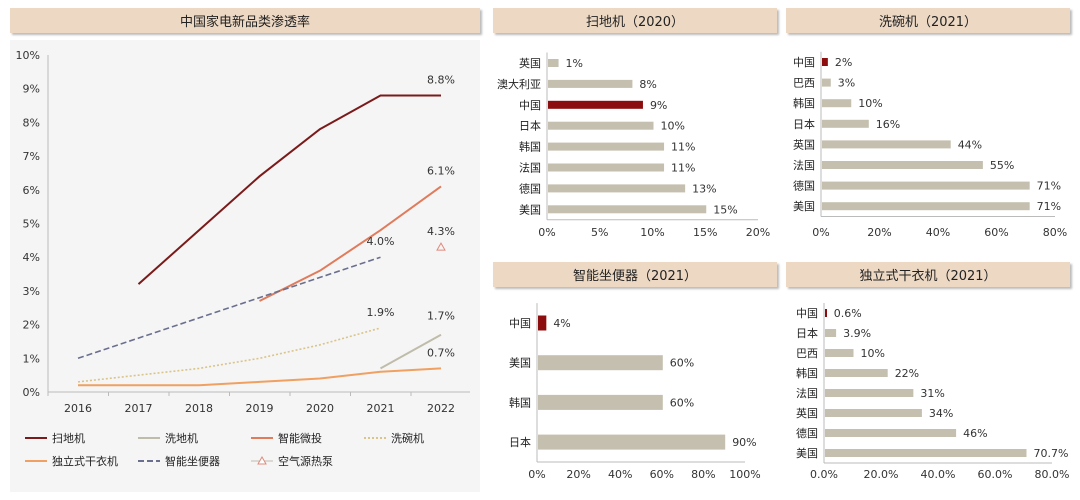 This screenshot has height=500, width=1080. Describe the element at coordinates (192, 461) in the screenshot. I see `legend-label: 智能坐便器` at that location.